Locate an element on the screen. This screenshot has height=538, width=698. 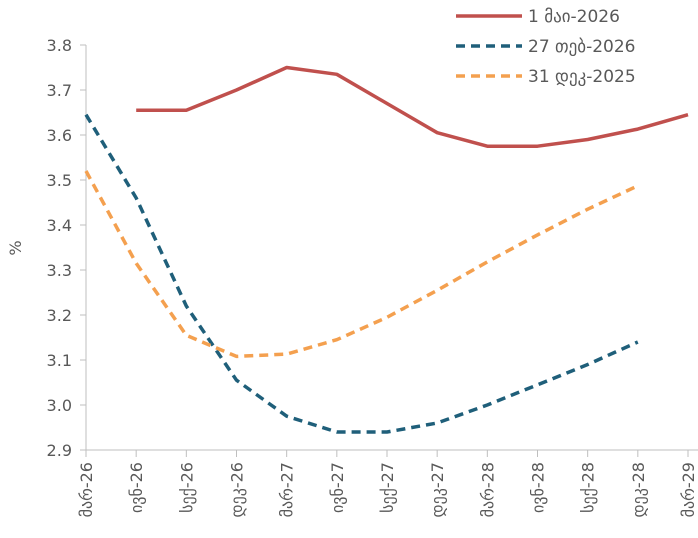
y-tick-label: 3.6 is located at coordinates (59, 135).